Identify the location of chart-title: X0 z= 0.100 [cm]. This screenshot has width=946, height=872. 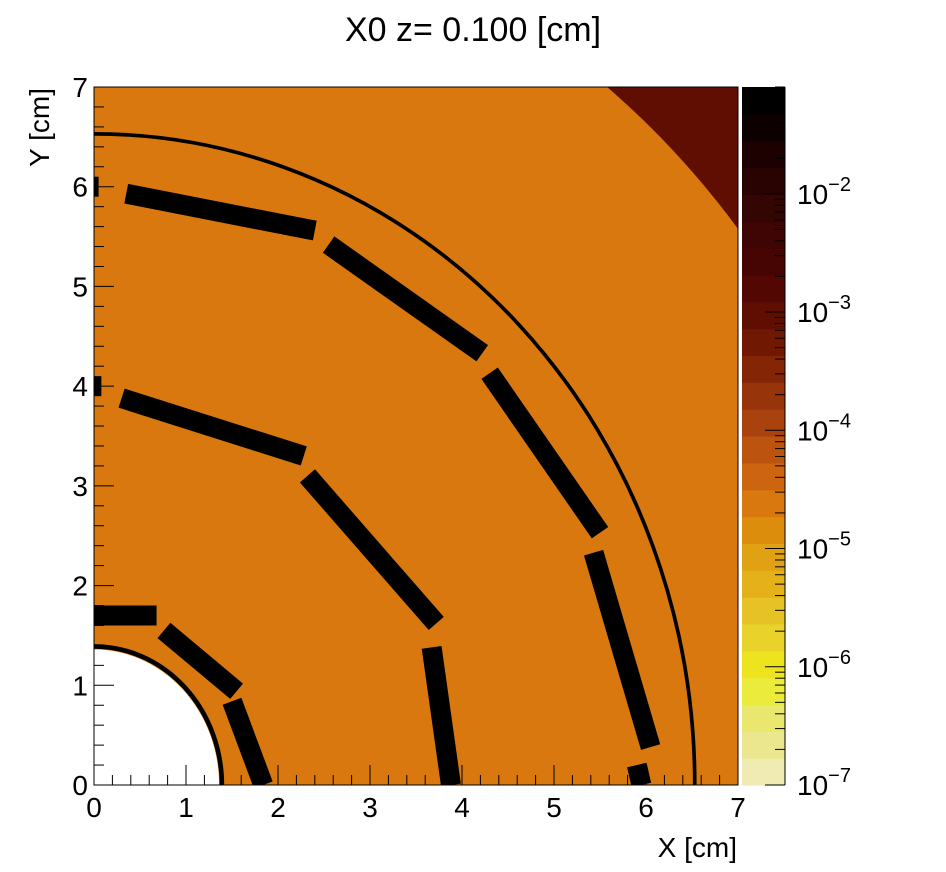
(473, 30).